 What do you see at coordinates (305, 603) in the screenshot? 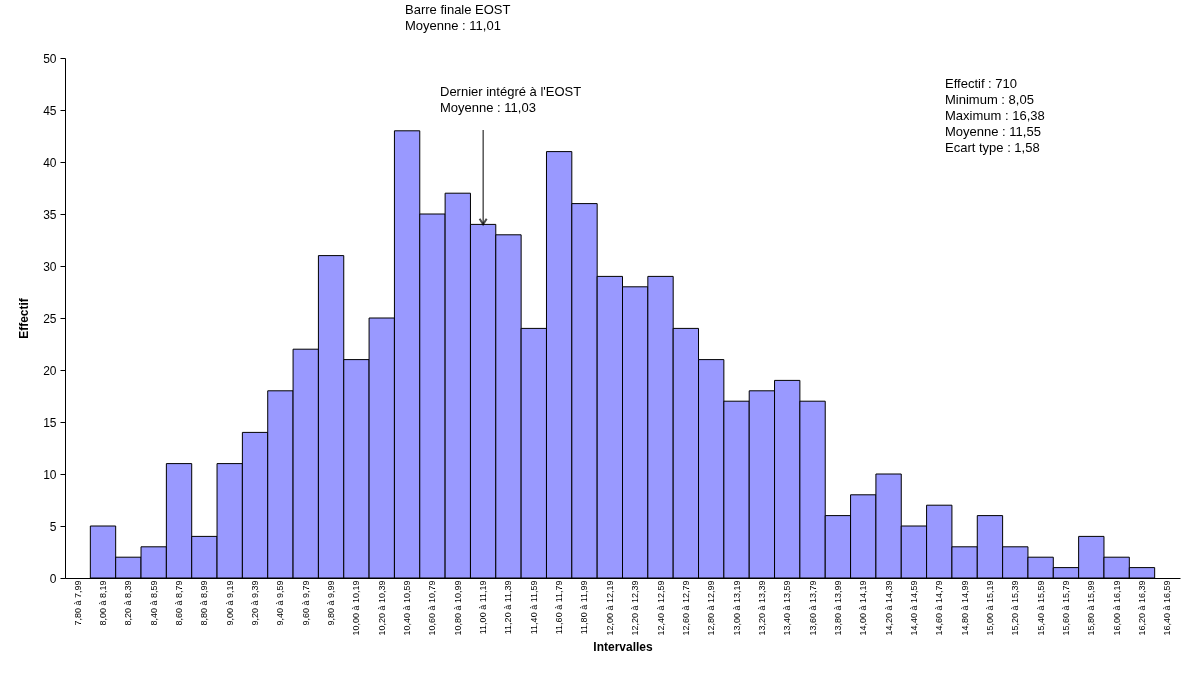
I see `x-tick-label: 9,60 à 9,79` at bounding box center [305, 603].